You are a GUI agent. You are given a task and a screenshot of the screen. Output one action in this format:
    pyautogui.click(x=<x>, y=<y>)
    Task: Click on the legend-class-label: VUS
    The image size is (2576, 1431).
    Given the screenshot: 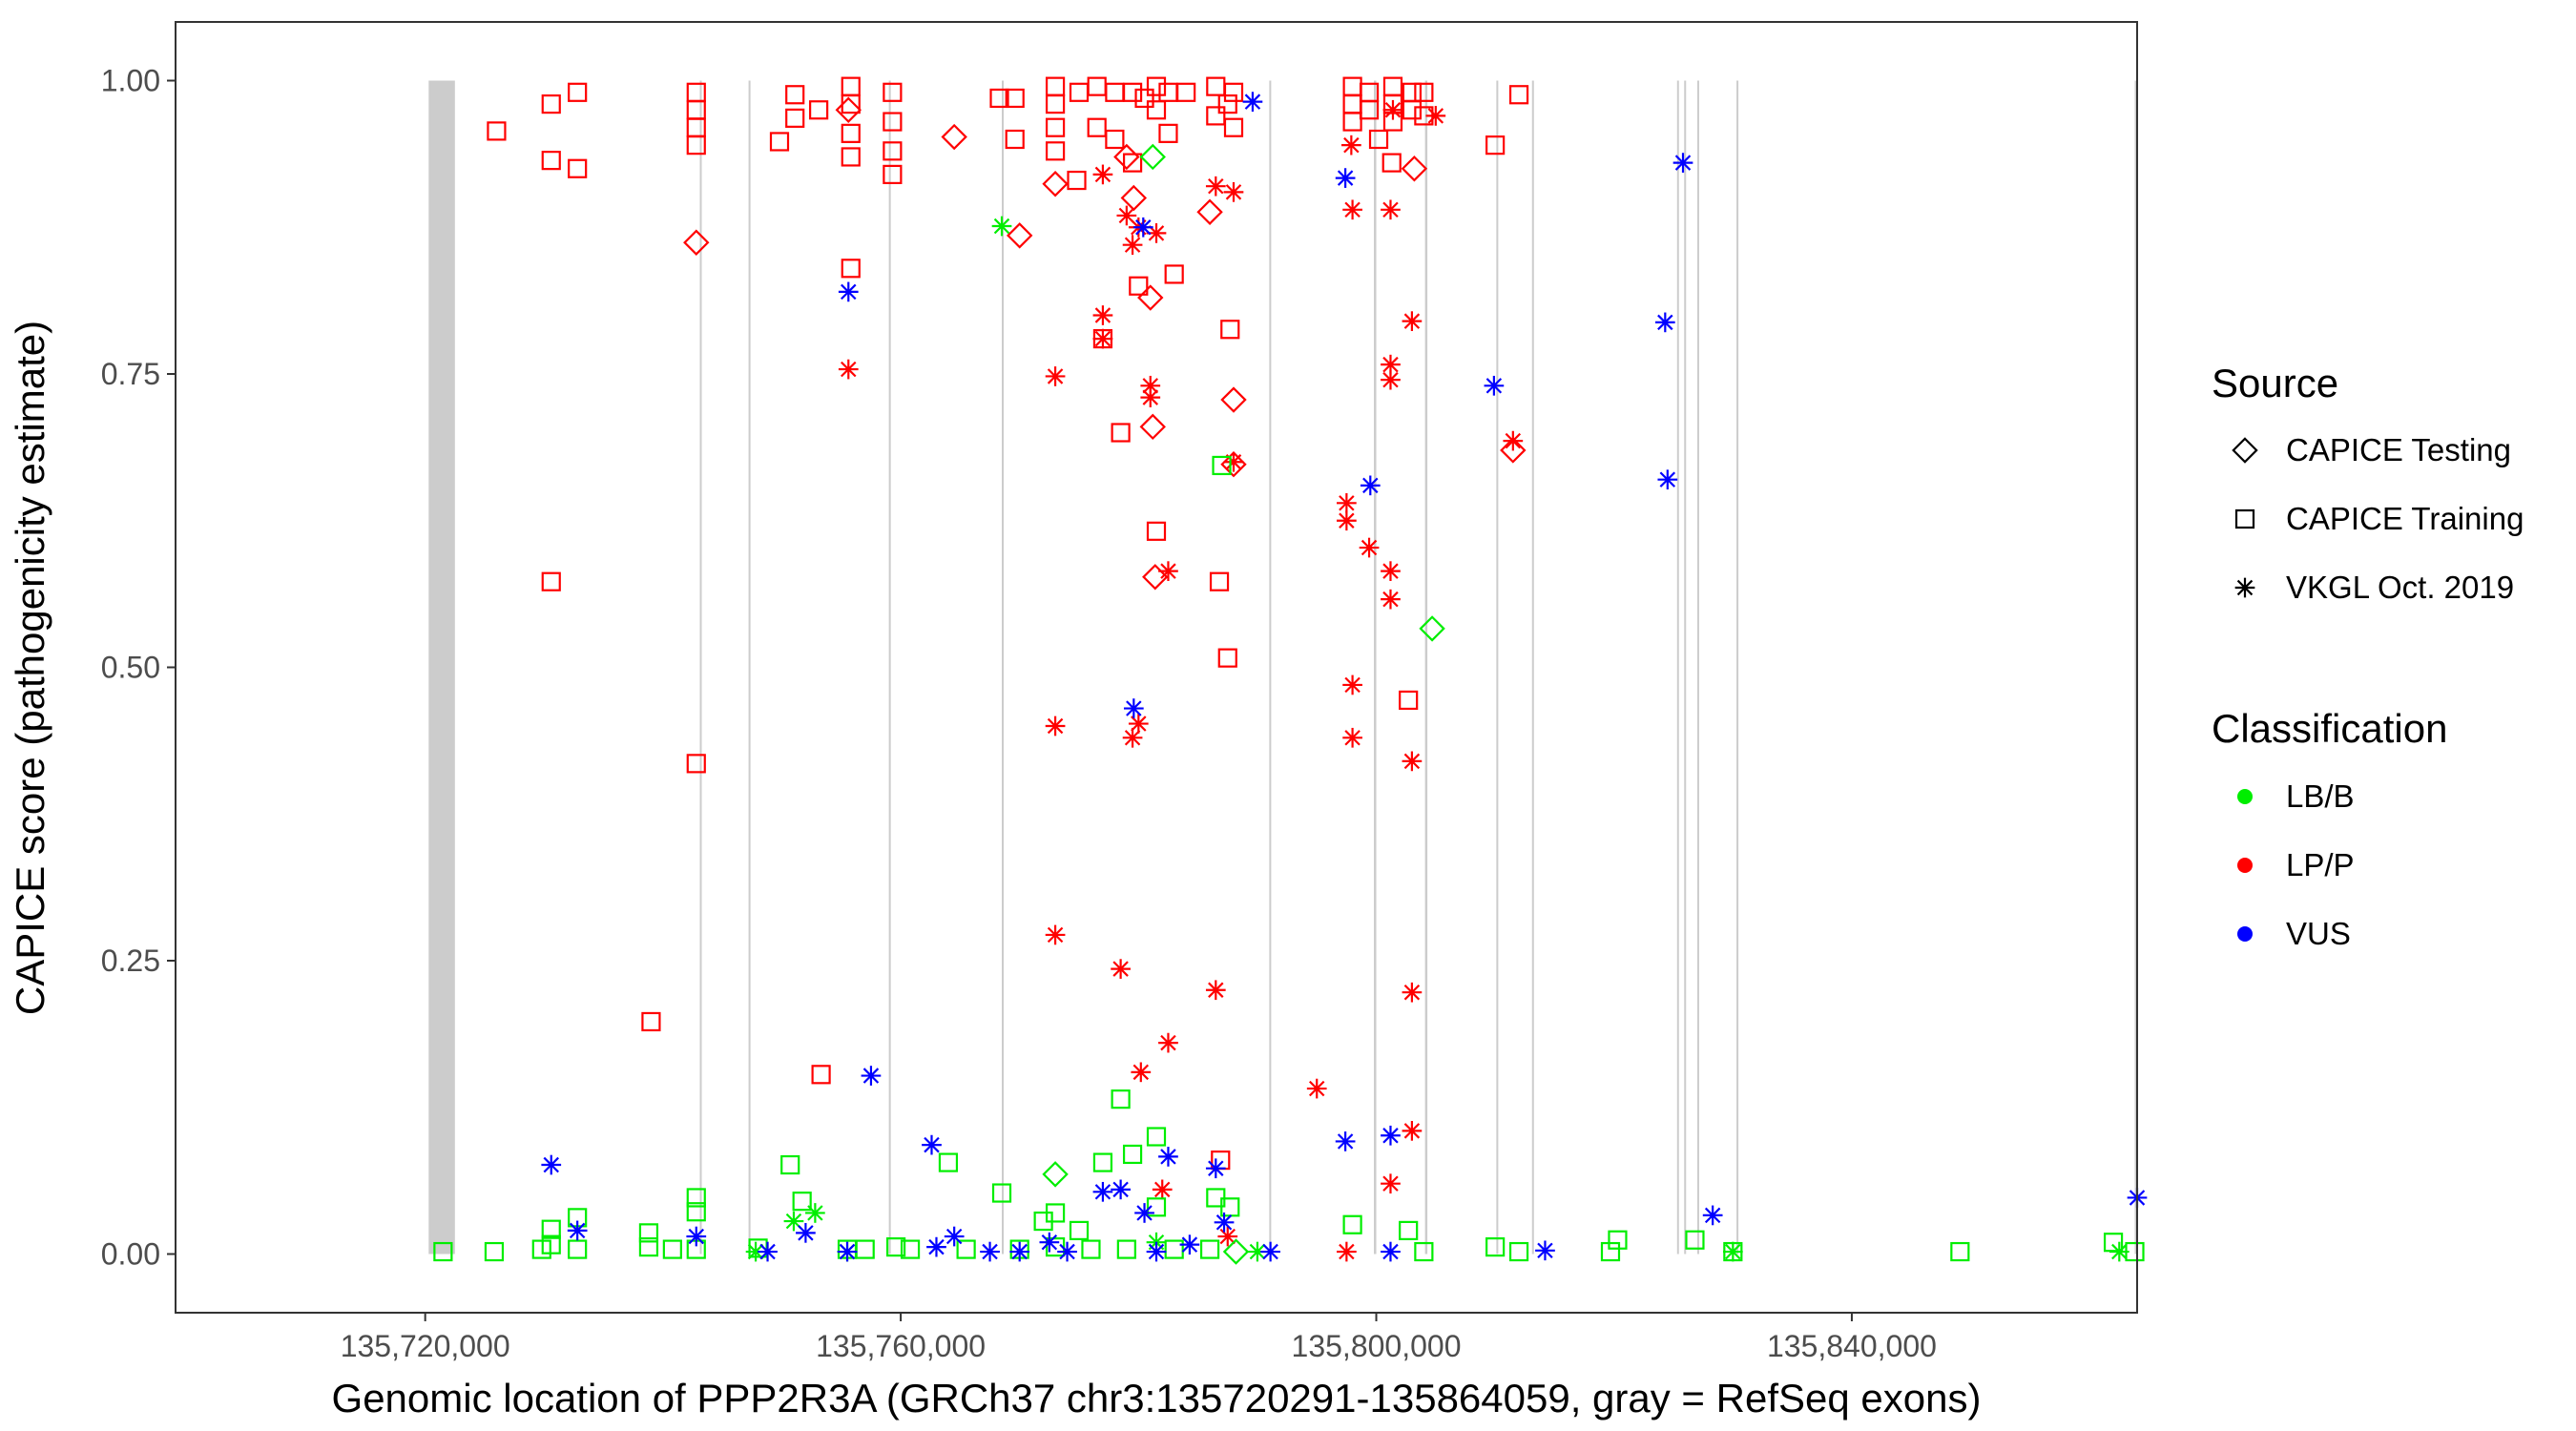 What is the action you would take?
    pyautogui.click(x=2318, y=933)
    